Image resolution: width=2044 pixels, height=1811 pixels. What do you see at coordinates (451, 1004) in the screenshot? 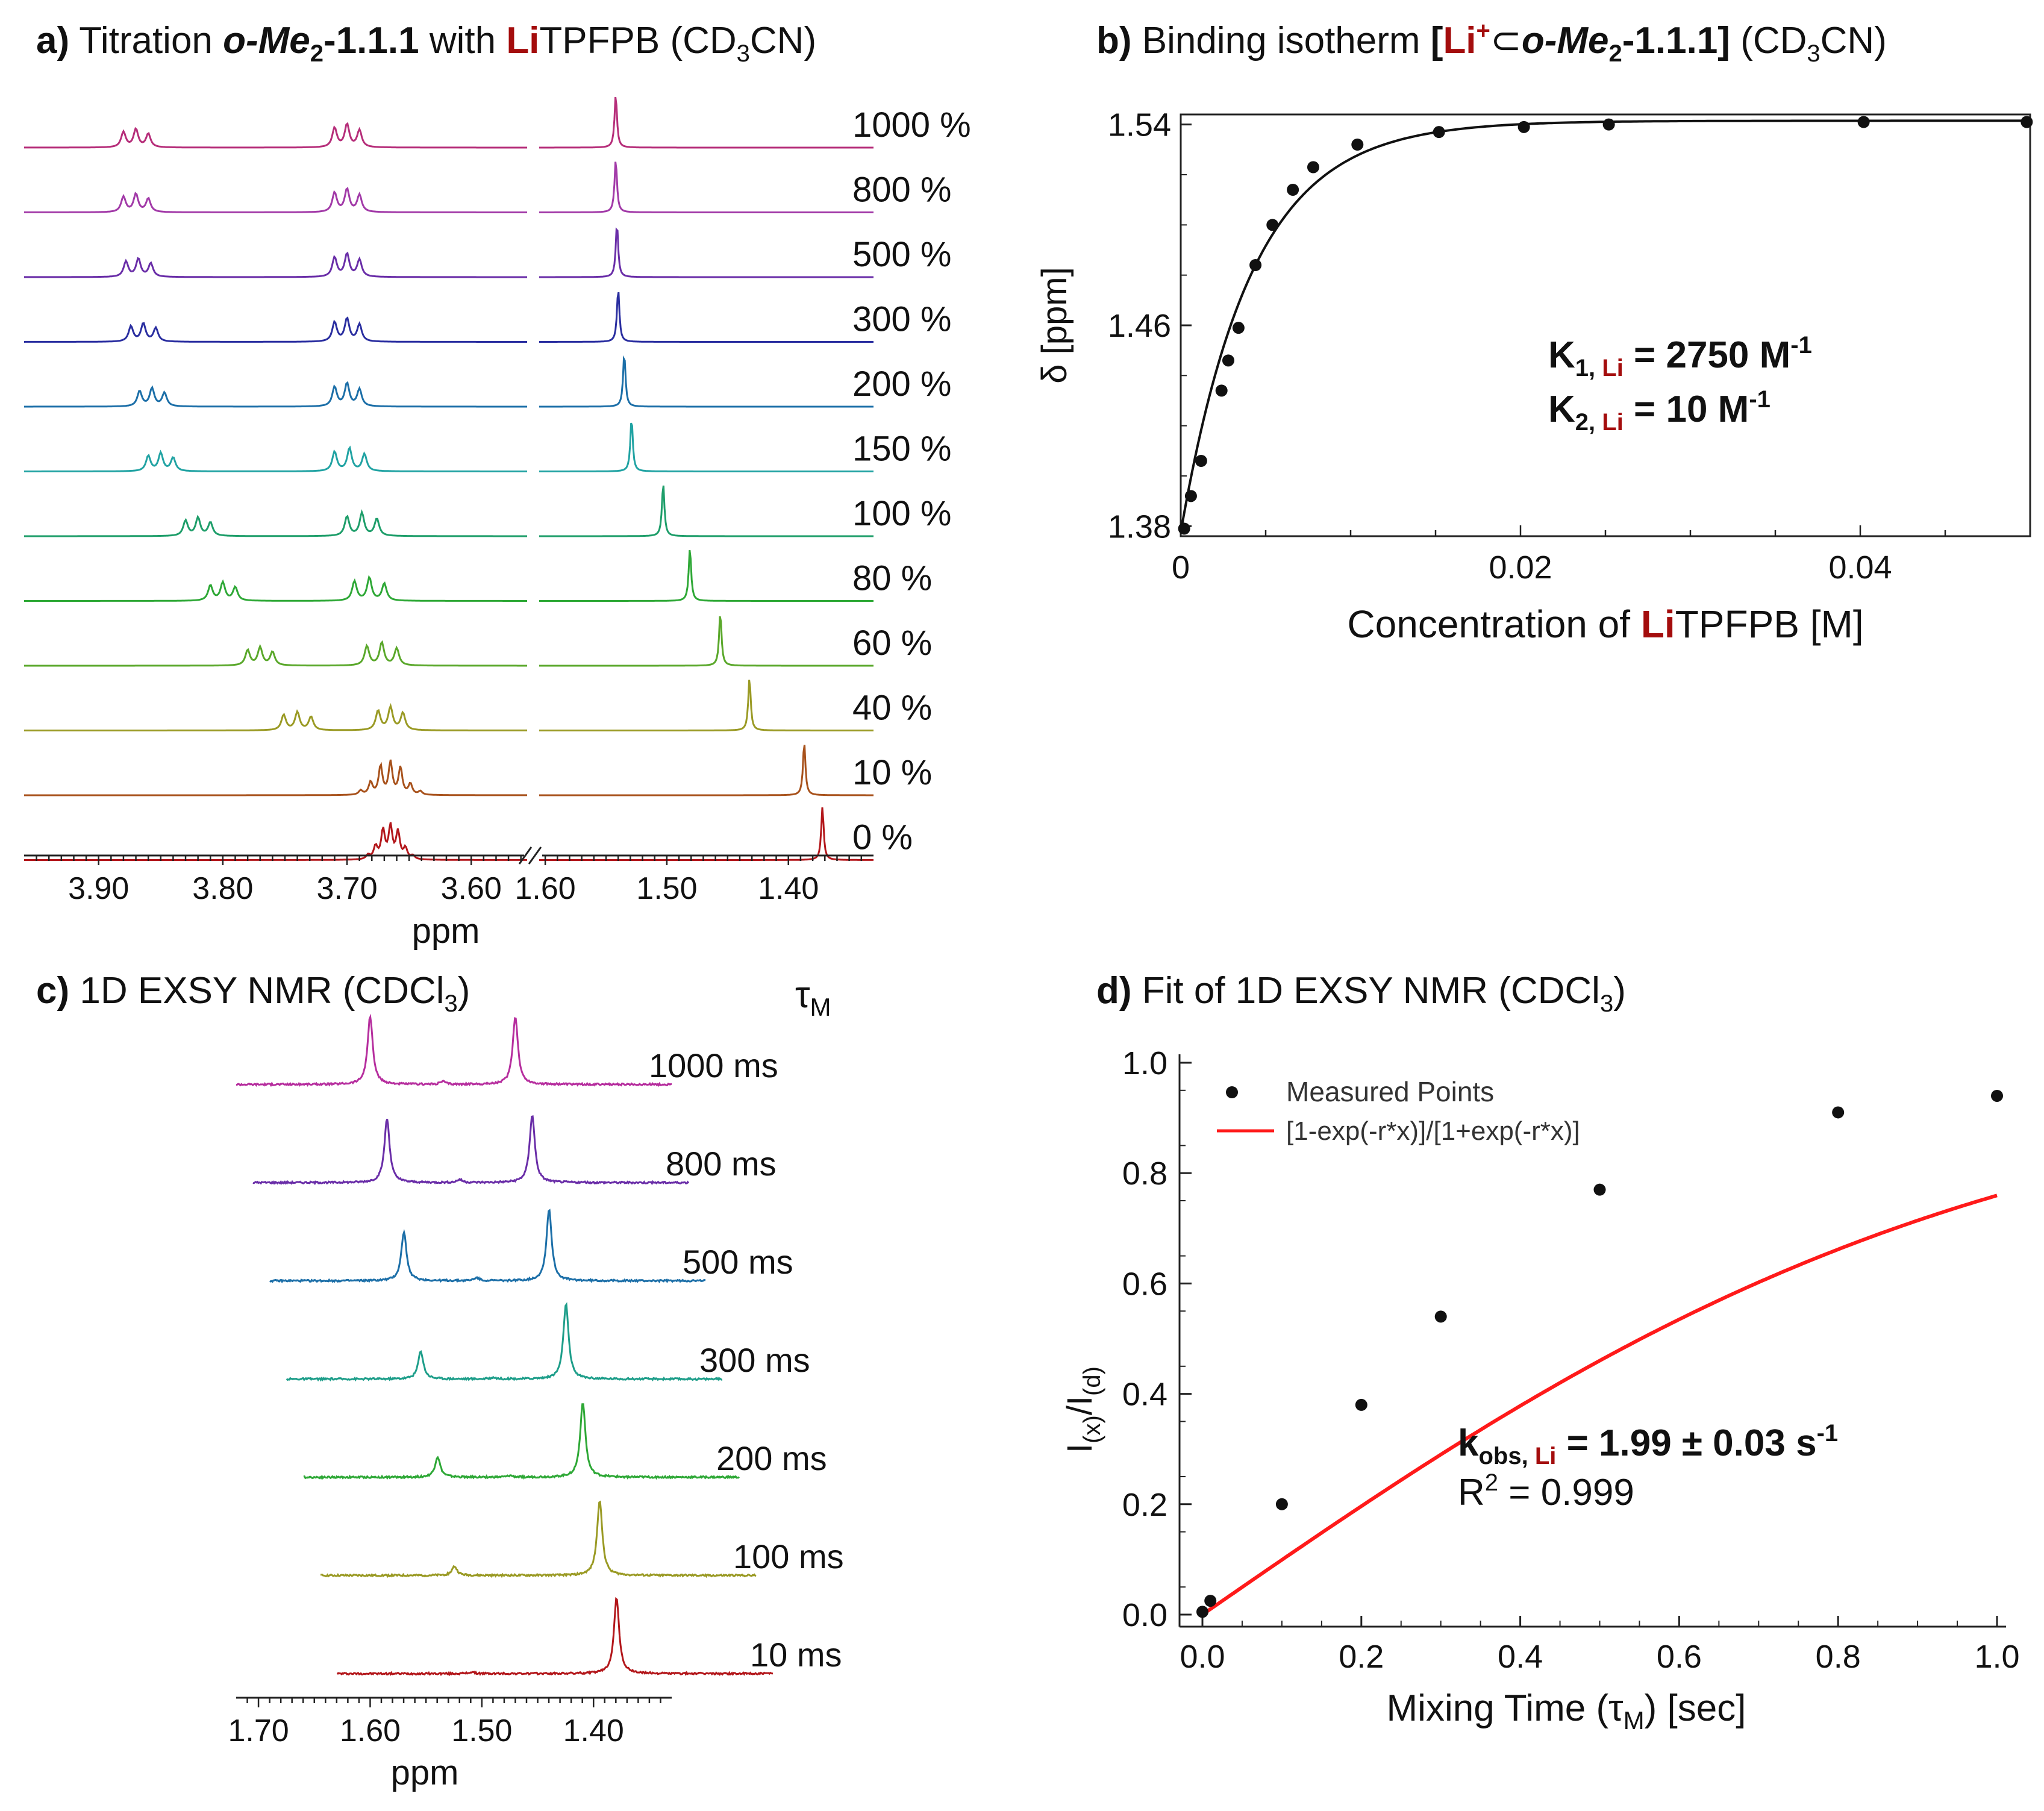
I see `panel-c-sub3: 3` at bounding box center [451, 1004].